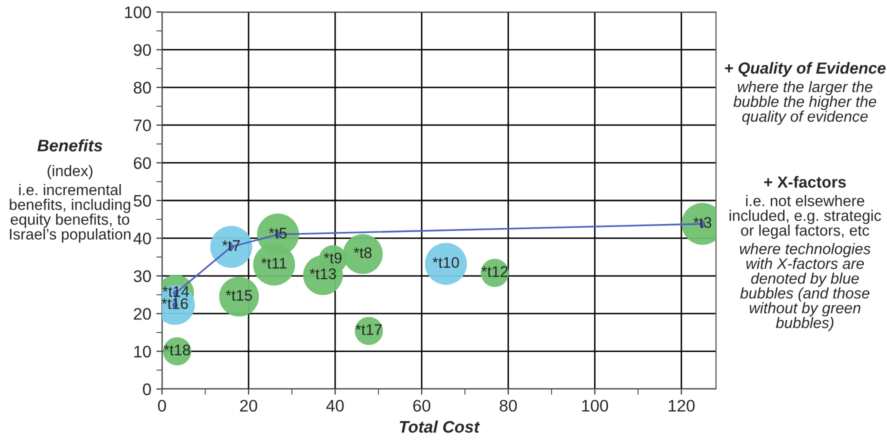  What do you see at coordinates (440, 426) in the screenshot?
I see `x-axis-title: Total Cost` at bounding box center [440, 426].